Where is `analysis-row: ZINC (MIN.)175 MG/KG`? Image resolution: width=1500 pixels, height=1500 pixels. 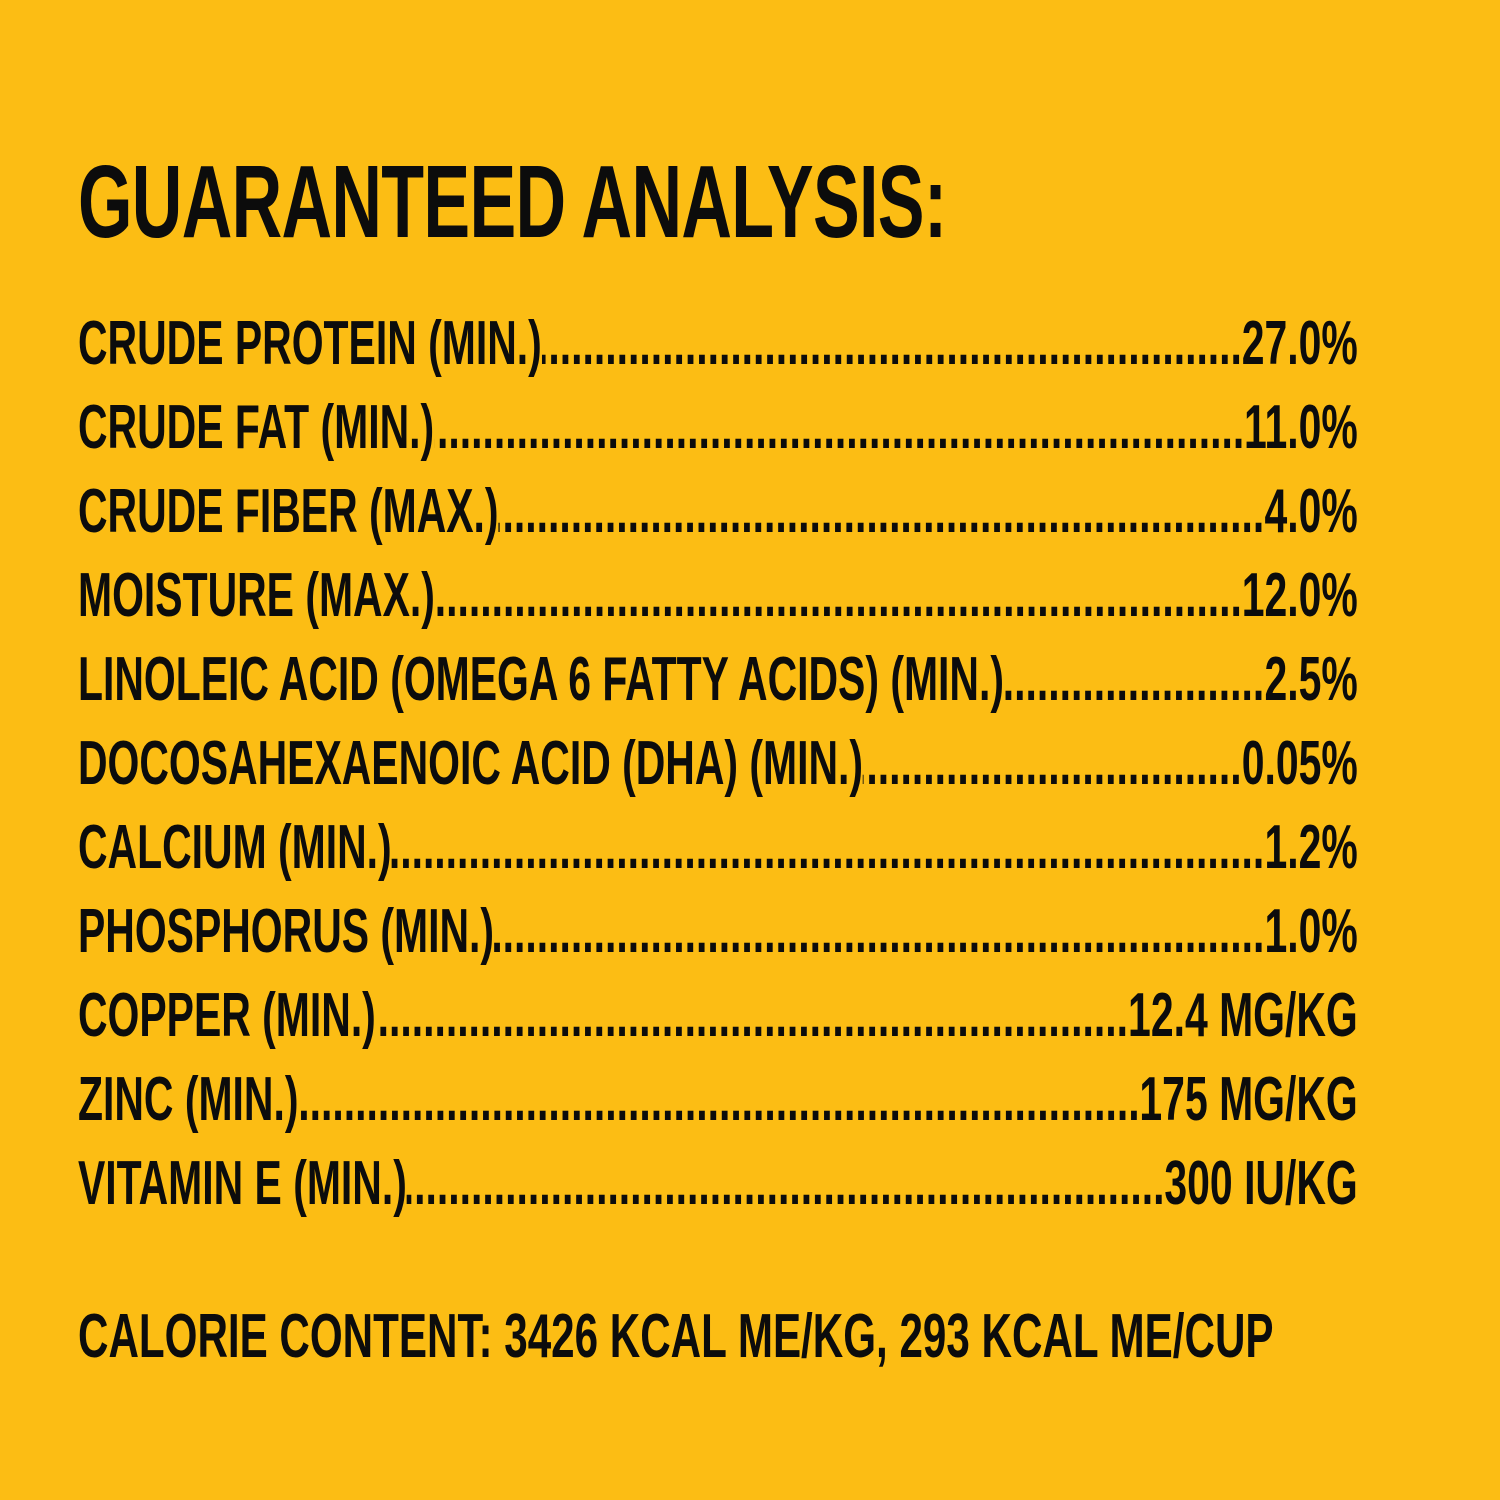 analysis-row: ZINC (MIN.)175 MG/KG is located at coordinates (718, 1100).